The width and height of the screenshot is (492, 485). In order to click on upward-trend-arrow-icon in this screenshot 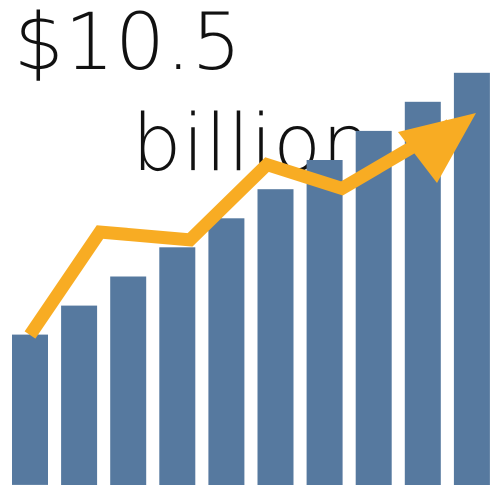, I will do `click(437, 148)`.